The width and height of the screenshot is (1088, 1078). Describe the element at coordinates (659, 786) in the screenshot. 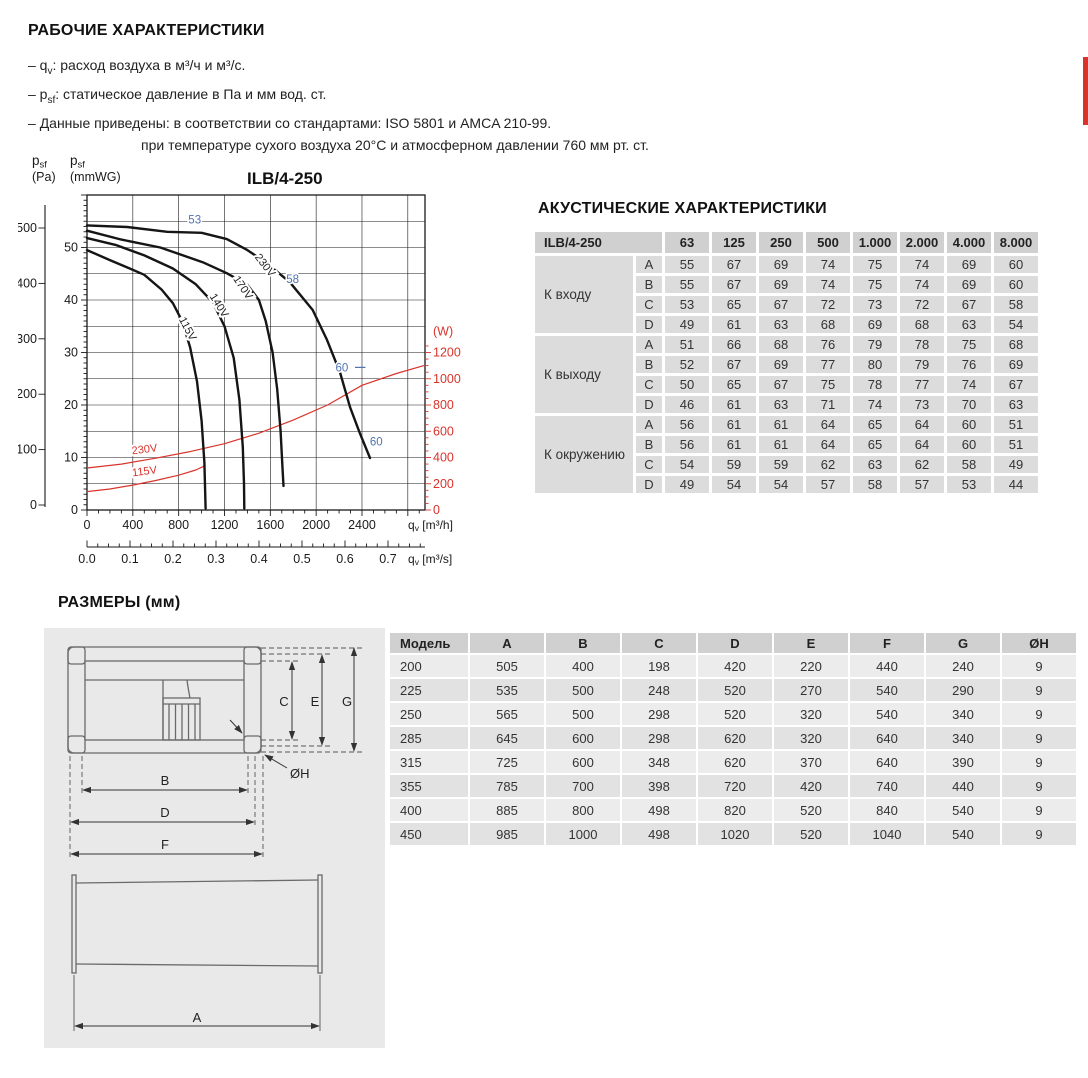

I see `value-cell: 398` at that location.